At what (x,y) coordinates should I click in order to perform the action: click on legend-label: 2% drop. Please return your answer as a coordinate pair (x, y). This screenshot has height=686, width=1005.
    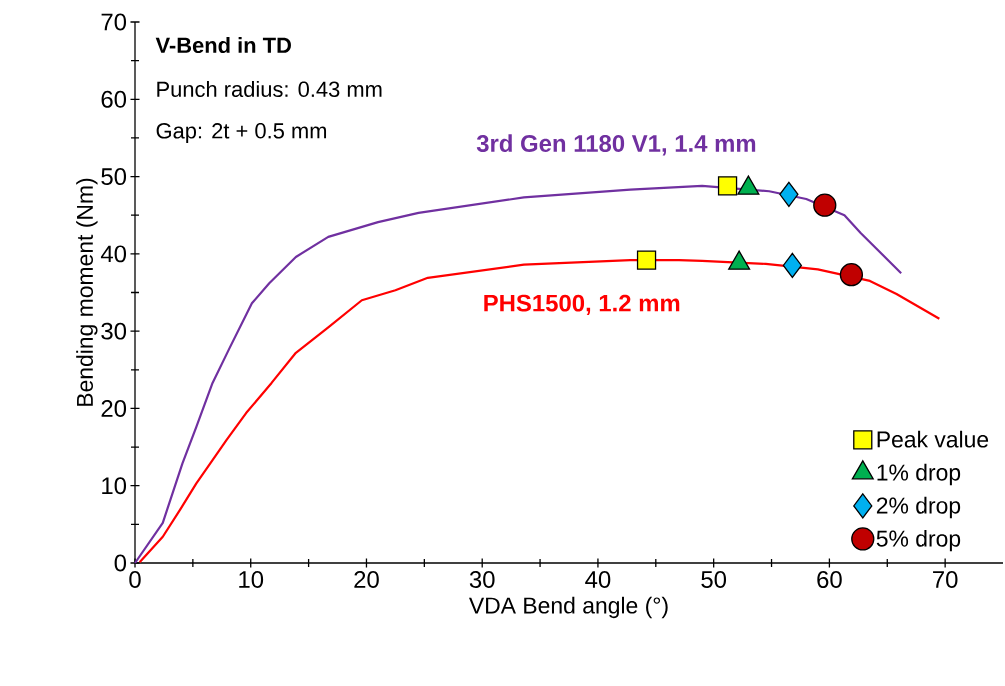
    Looking at the image, I should click on (918, 507).